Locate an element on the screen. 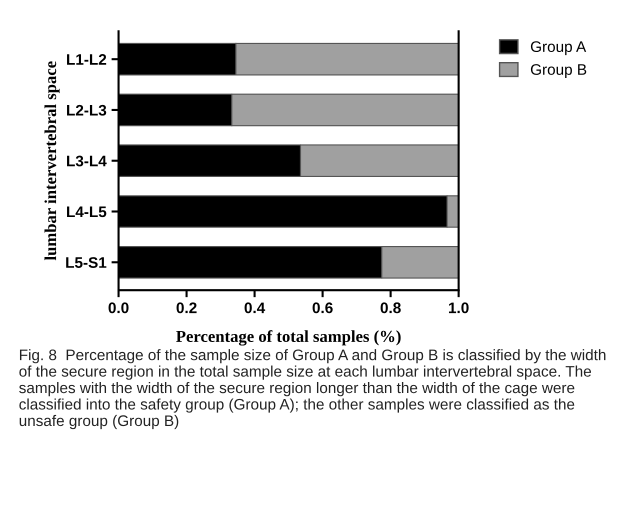 The width and height of the screenshot is (624, 521). x-tick-label: 0.0 is located at coordinates (118, 308).